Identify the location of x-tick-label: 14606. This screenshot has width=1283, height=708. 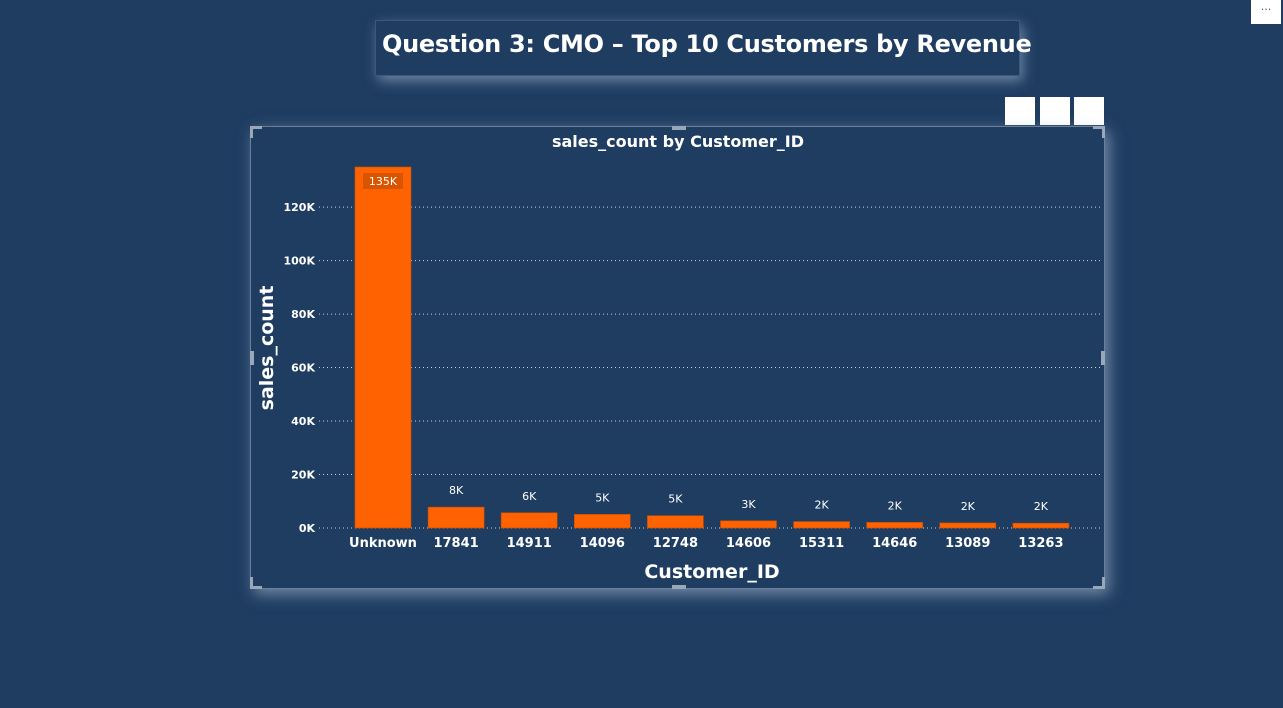
(748, 543).